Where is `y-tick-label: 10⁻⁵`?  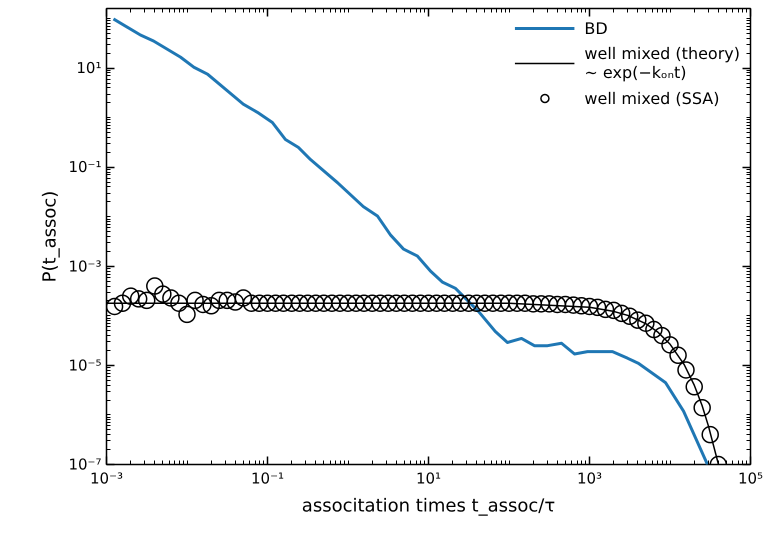 y-tick-label: 10⁻⁵ is located at coordinates (85, 365).